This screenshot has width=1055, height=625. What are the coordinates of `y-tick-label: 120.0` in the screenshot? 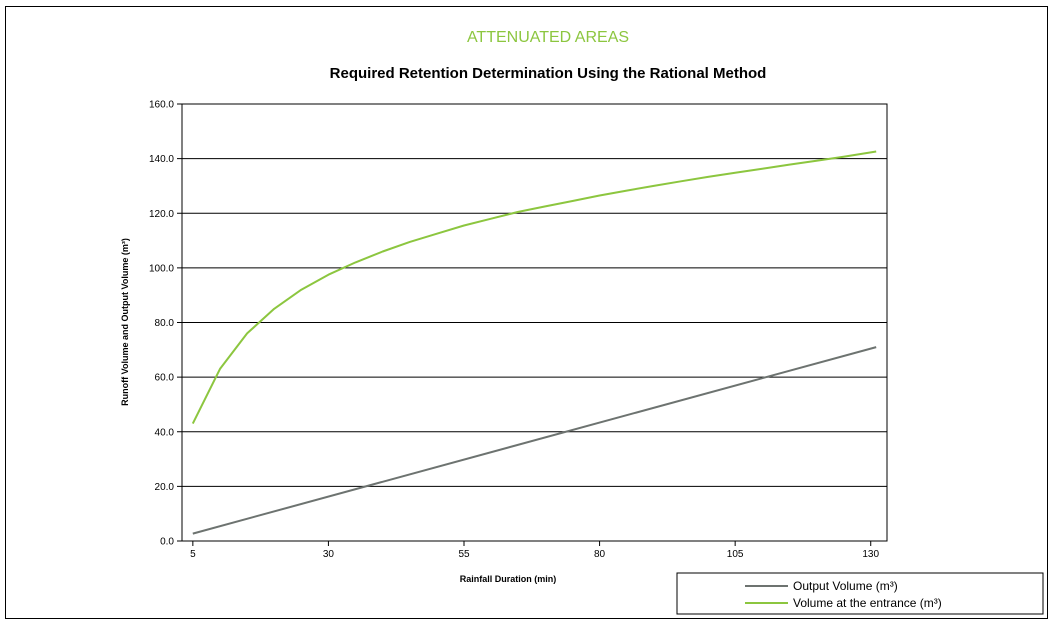 It's located at (161, 214).